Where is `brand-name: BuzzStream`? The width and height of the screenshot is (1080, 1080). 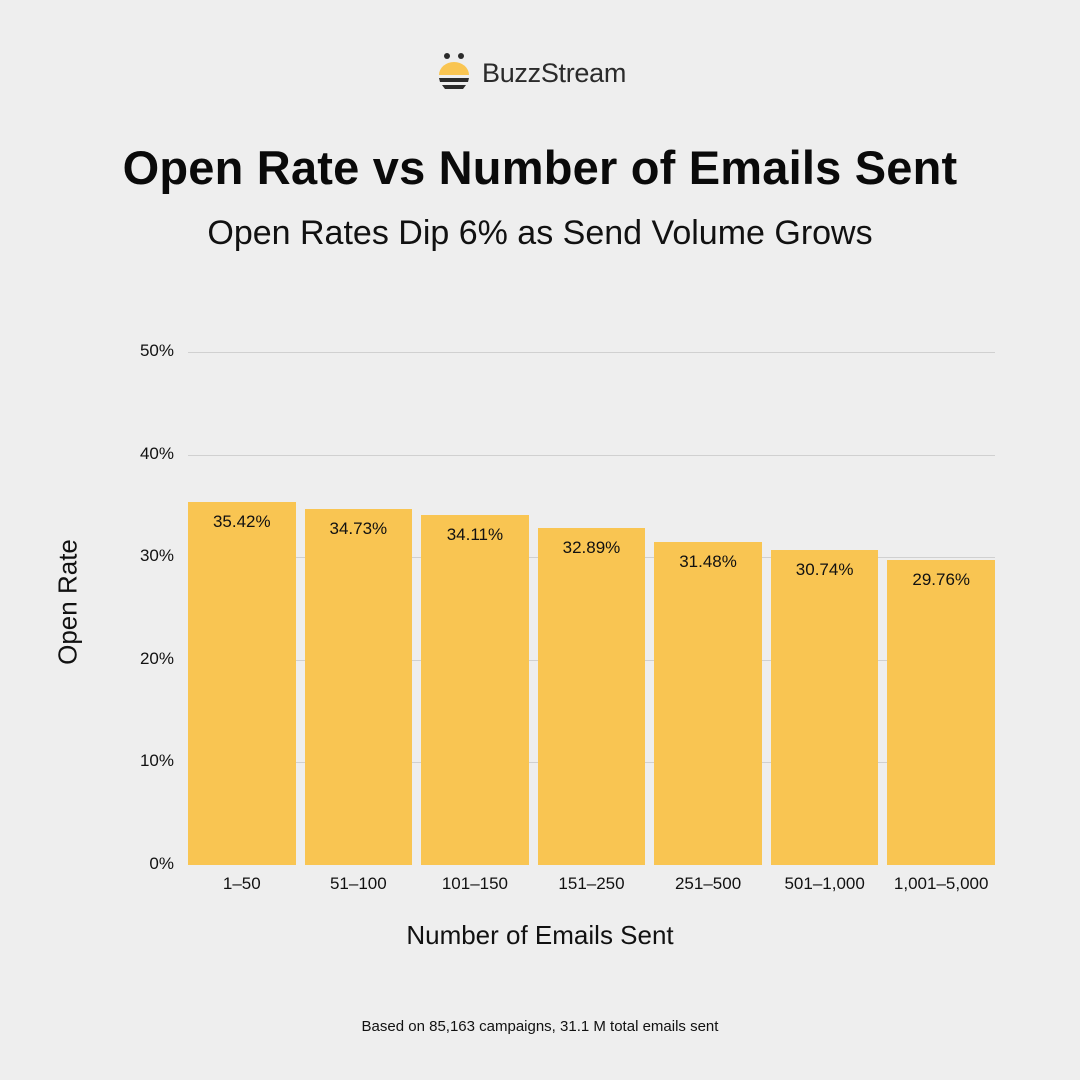 brand-name: BuzzStream is located at coordinates (554, 72).